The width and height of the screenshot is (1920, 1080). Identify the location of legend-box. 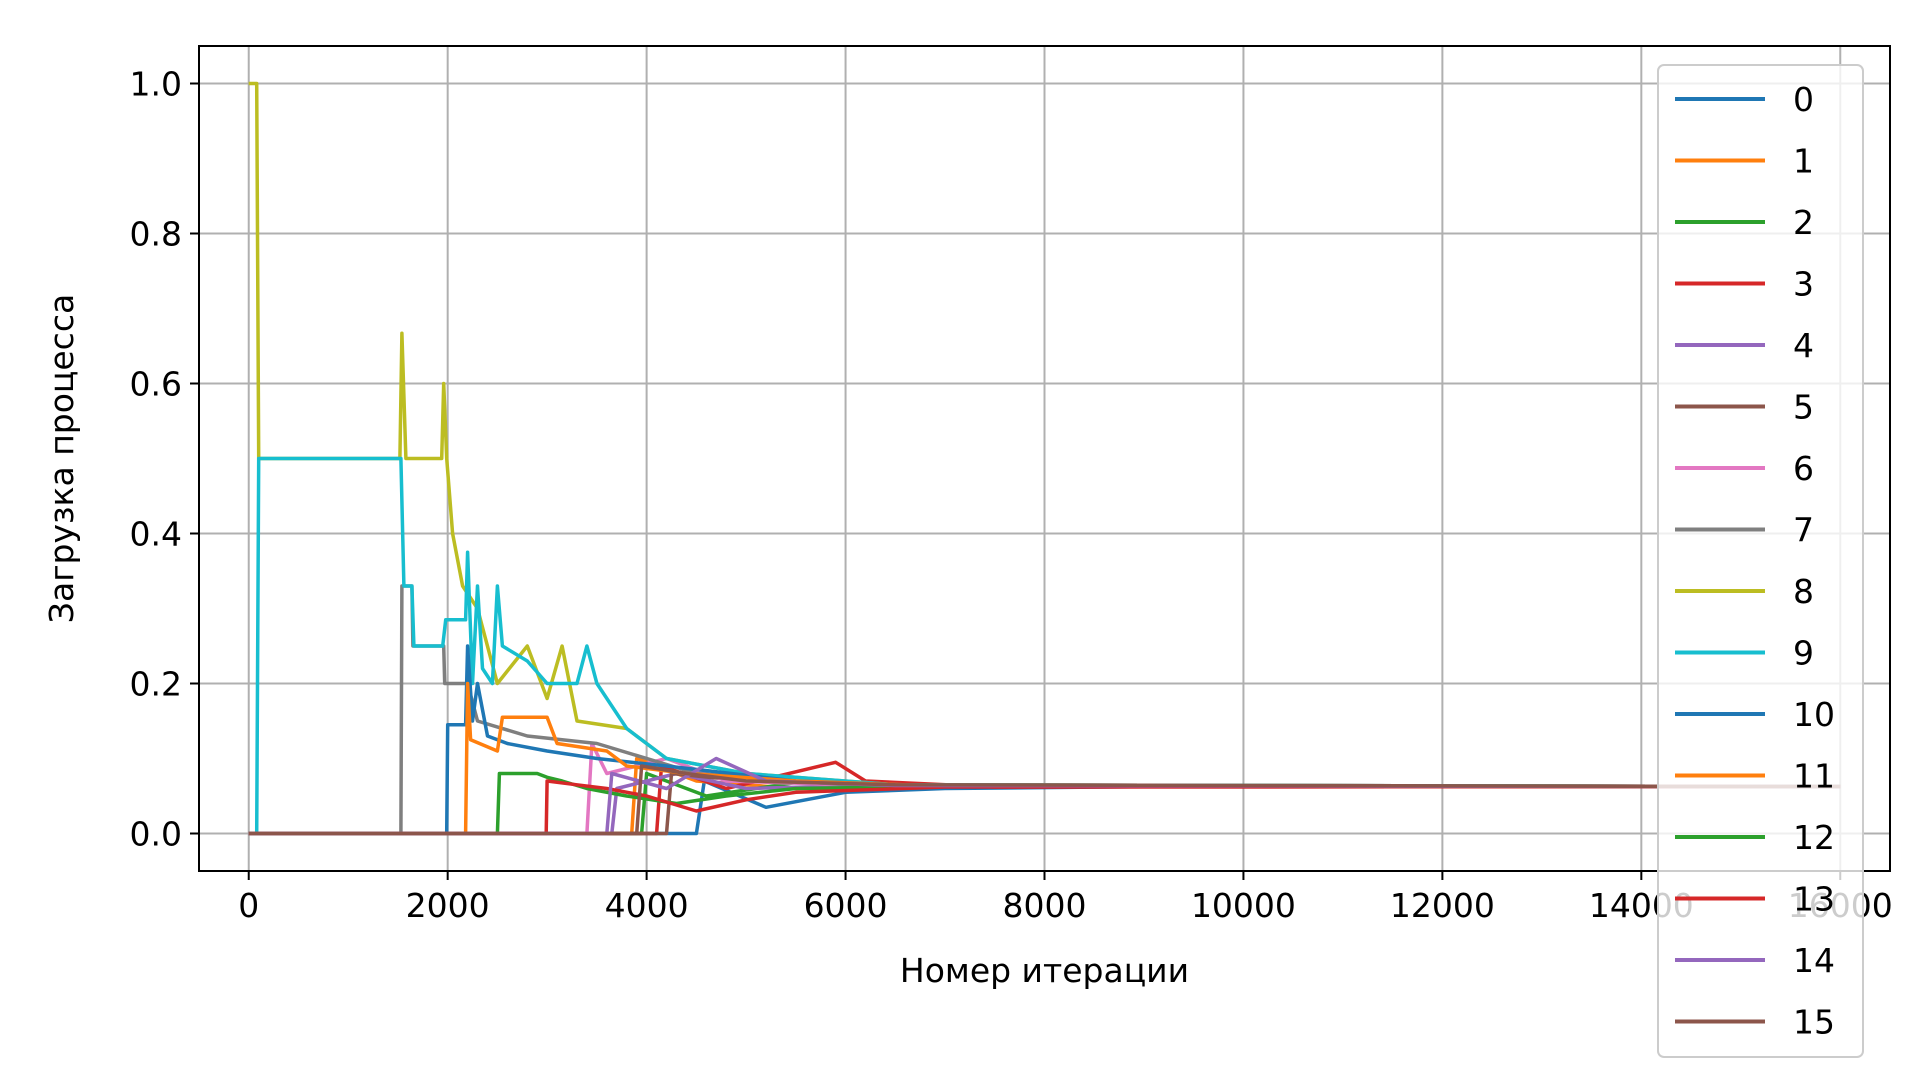
(1760, 561).